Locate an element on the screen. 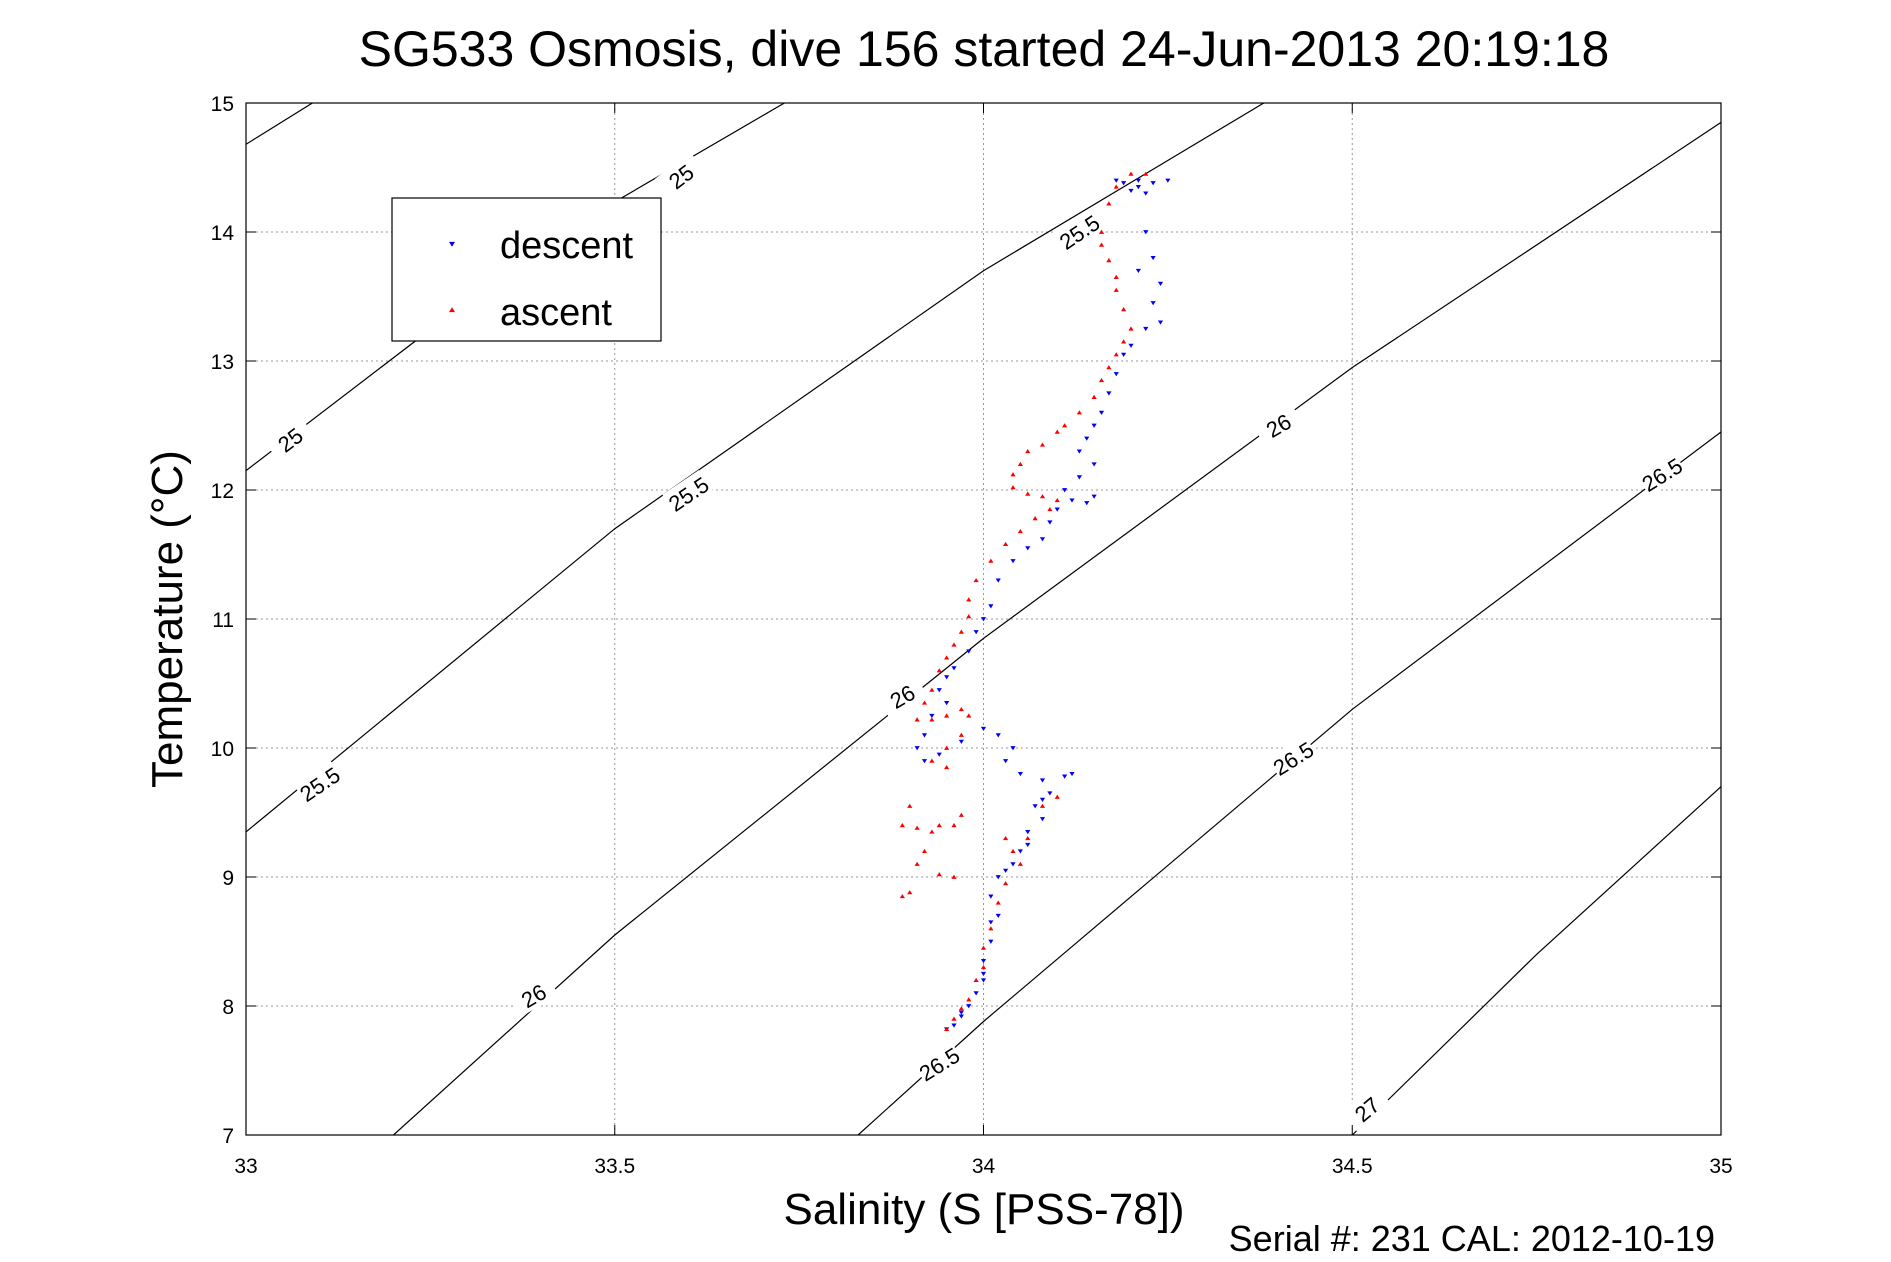 This screenshot has height=1262, width=1891. legend-marker-descent is located at coordinates (452, 244).